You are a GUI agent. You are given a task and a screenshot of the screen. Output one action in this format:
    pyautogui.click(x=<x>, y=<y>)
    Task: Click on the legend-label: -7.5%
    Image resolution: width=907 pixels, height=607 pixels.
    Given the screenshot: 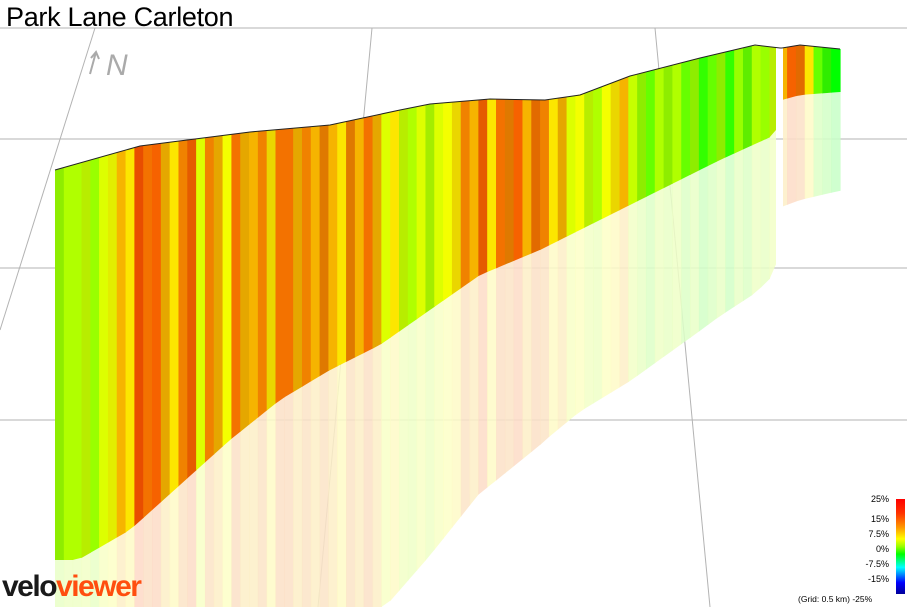 What is the action you would take?
    pyautogui.click(x=877, y=564)
    